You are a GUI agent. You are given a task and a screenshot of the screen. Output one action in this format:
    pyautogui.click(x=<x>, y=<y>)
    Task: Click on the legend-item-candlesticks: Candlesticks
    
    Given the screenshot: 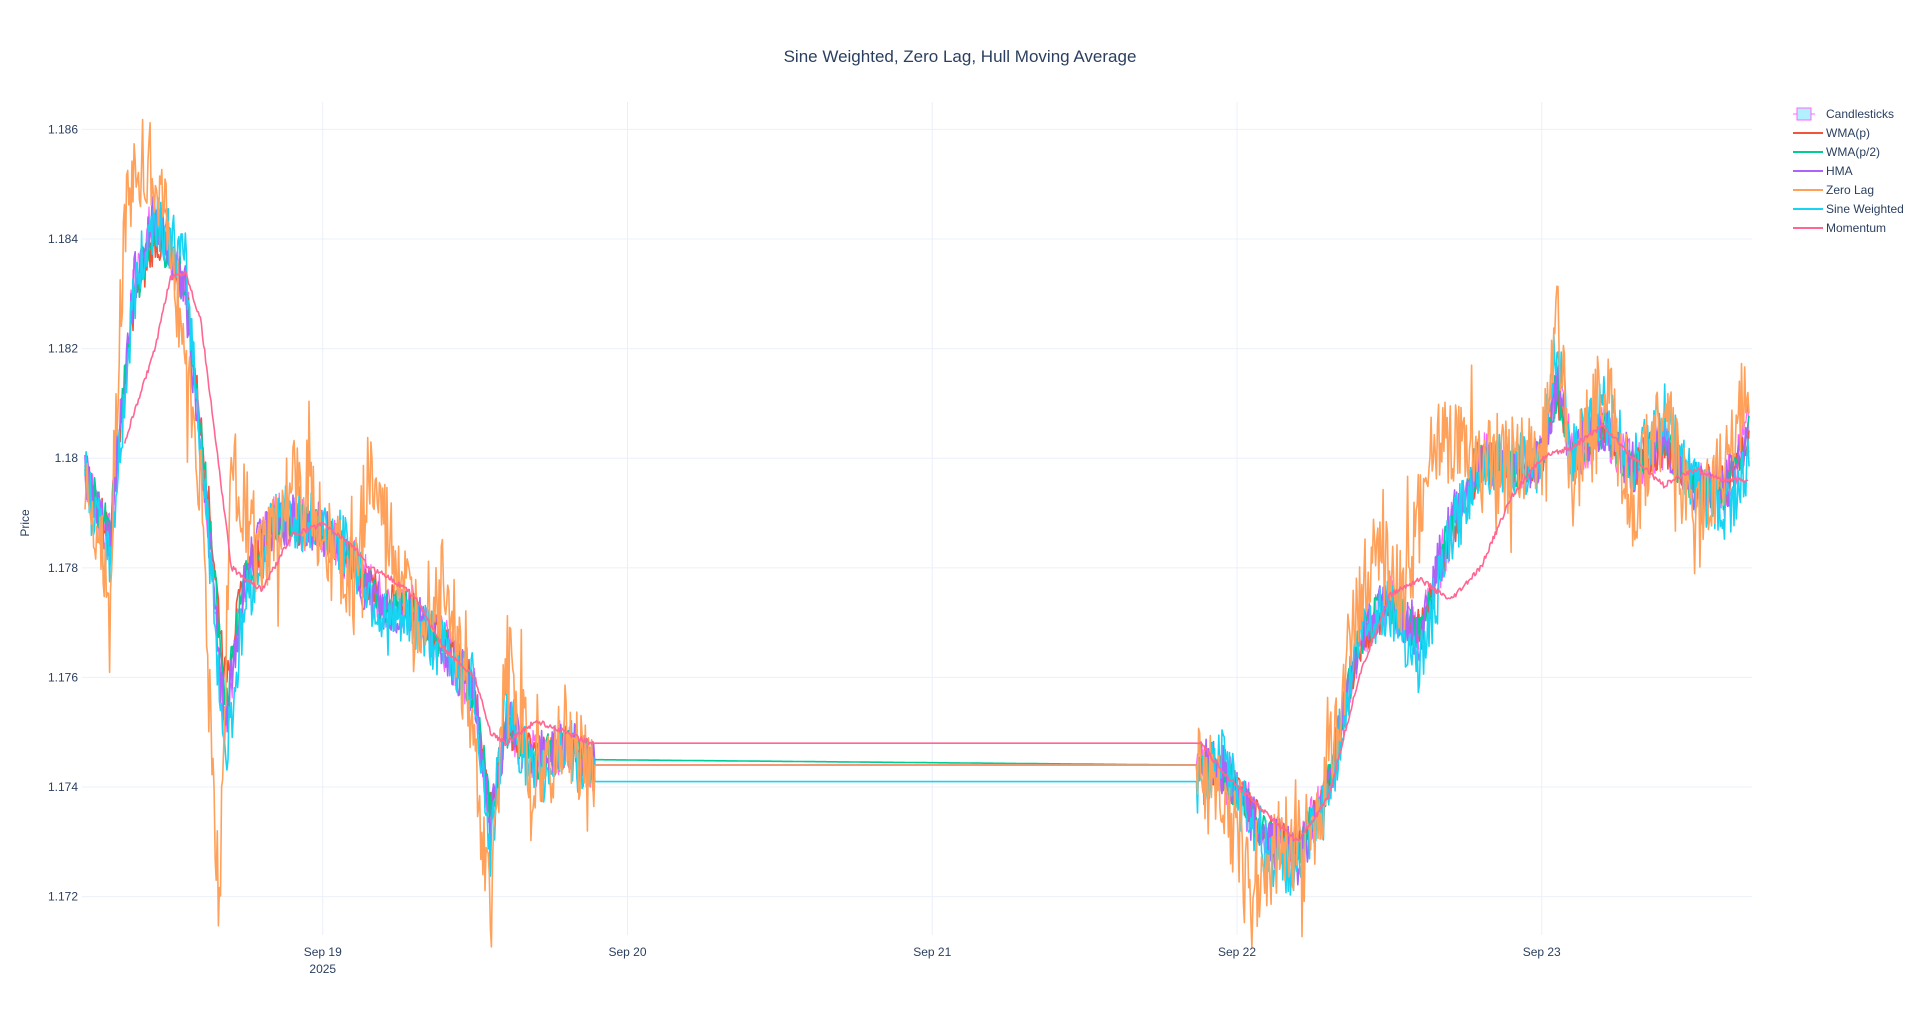 What is the action you would take?
    pyautogui.click(x=1843, y=114)
    